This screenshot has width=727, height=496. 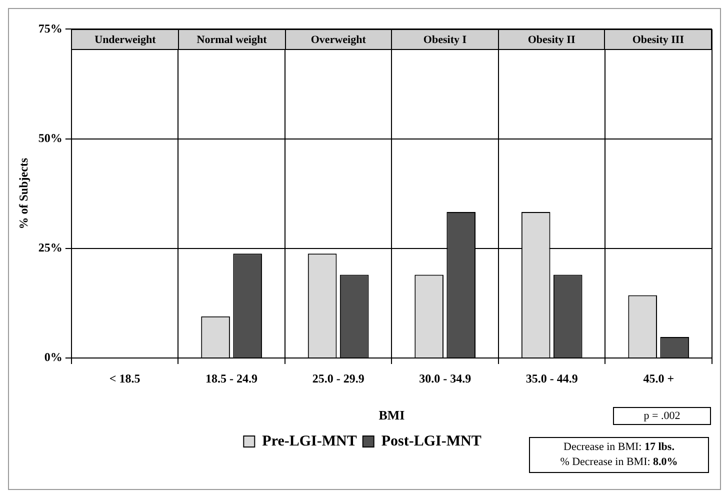 What do you see at coordinates (23, 194) in the screenshot?
I see `y-axis-title: % of Subjects` at bounding box center [23, 194].